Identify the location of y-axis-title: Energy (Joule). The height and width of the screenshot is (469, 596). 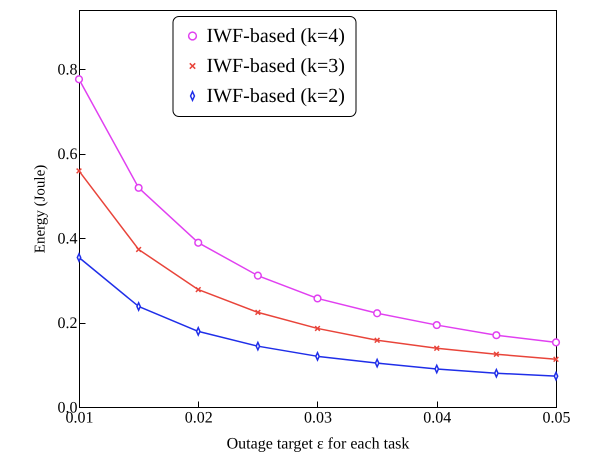
(40, 209).